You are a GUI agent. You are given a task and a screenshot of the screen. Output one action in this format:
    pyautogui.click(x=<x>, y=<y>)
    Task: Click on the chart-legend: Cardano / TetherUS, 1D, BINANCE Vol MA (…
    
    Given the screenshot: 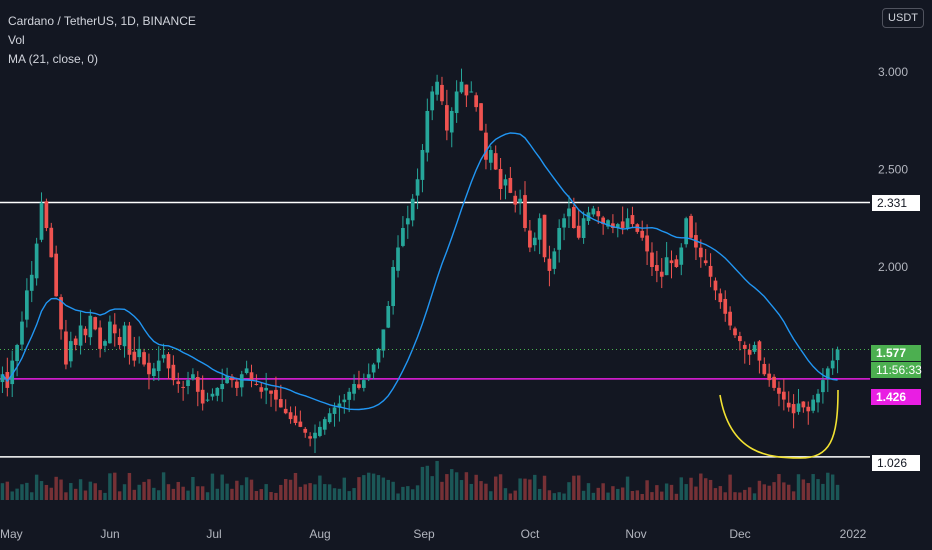 What is the action you would take?
    pyautogui.click(x=102, y=40)
    